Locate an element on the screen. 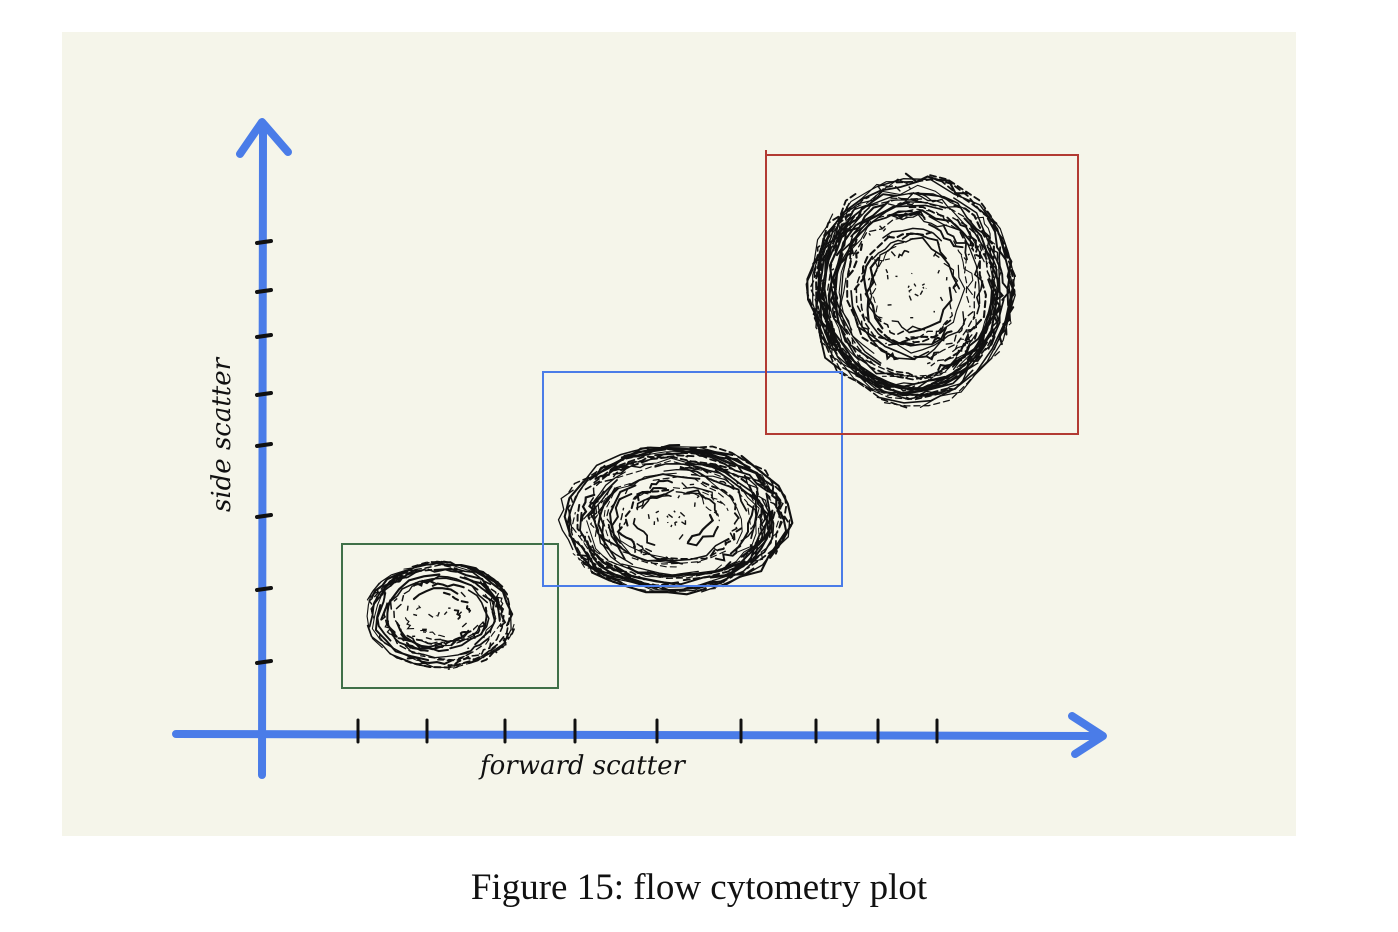 The image size is (1398, 932). x-axis-line is located at coordinates (637, 735).